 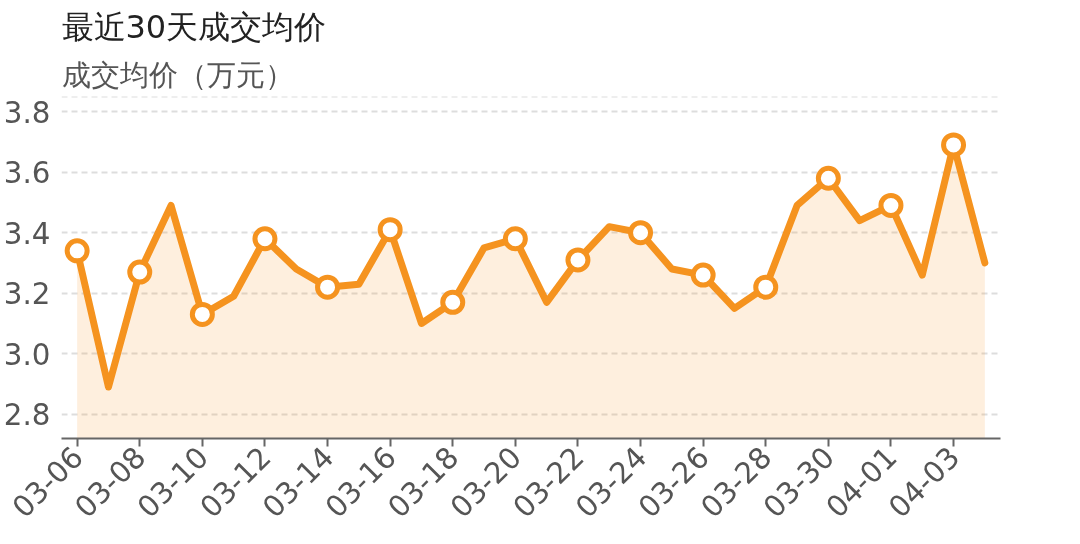 What do you see at coordinates (27, 233) in the screenshot?
I see `y-tick-label: 3.4` at bounding box center [27, 233].